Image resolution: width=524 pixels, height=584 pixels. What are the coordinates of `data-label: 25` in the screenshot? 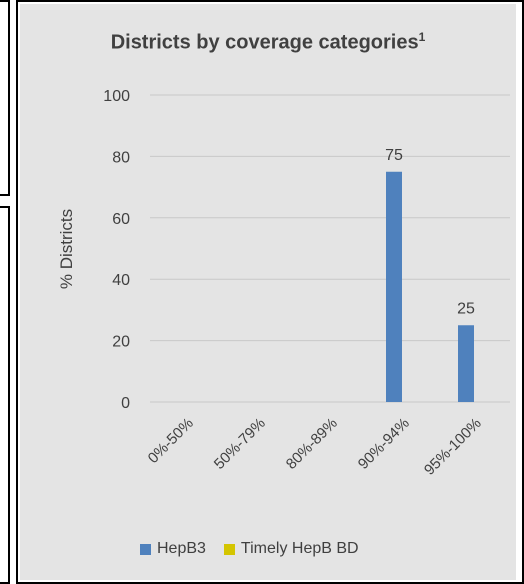 It's located at (466, 308).